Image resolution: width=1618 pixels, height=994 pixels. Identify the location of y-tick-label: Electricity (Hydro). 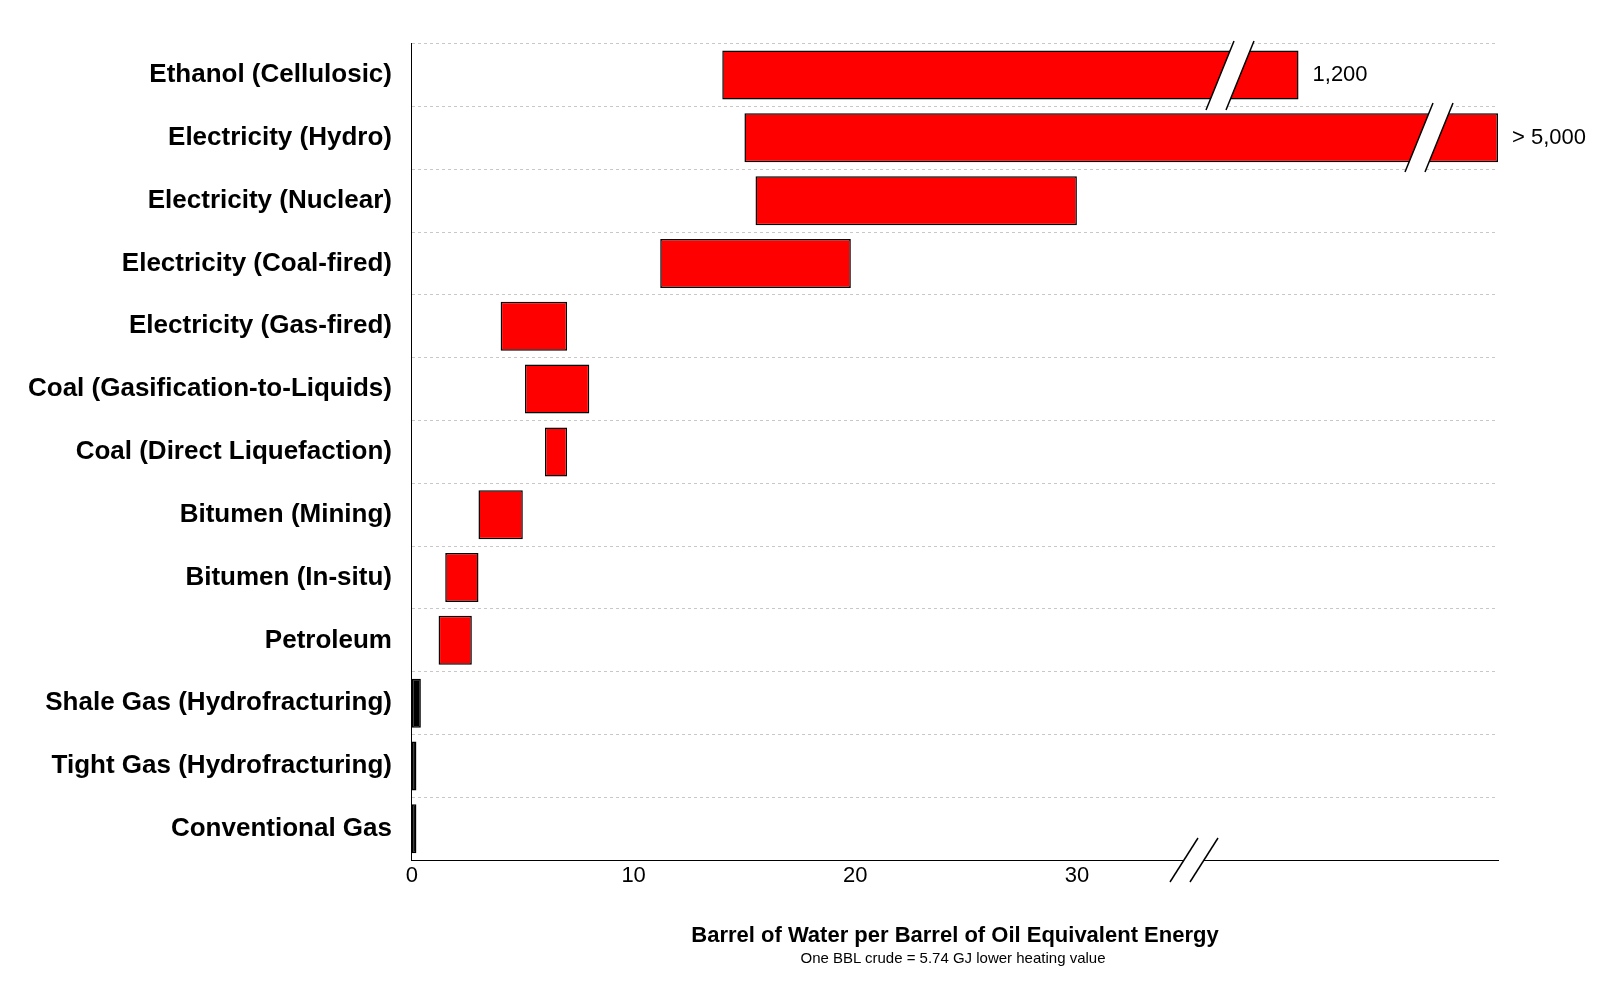
(280, 135).